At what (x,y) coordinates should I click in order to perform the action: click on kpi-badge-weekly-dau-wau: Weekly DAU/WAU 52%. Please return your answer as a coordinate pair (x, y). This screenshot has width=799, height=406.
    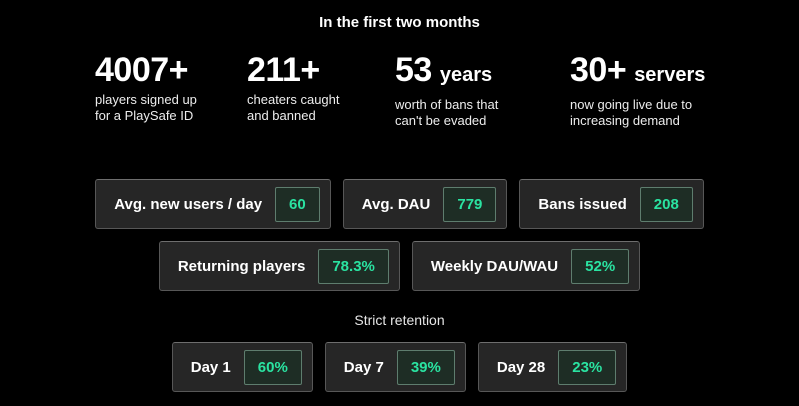
    Looking at the image, I should click on (526, 266).